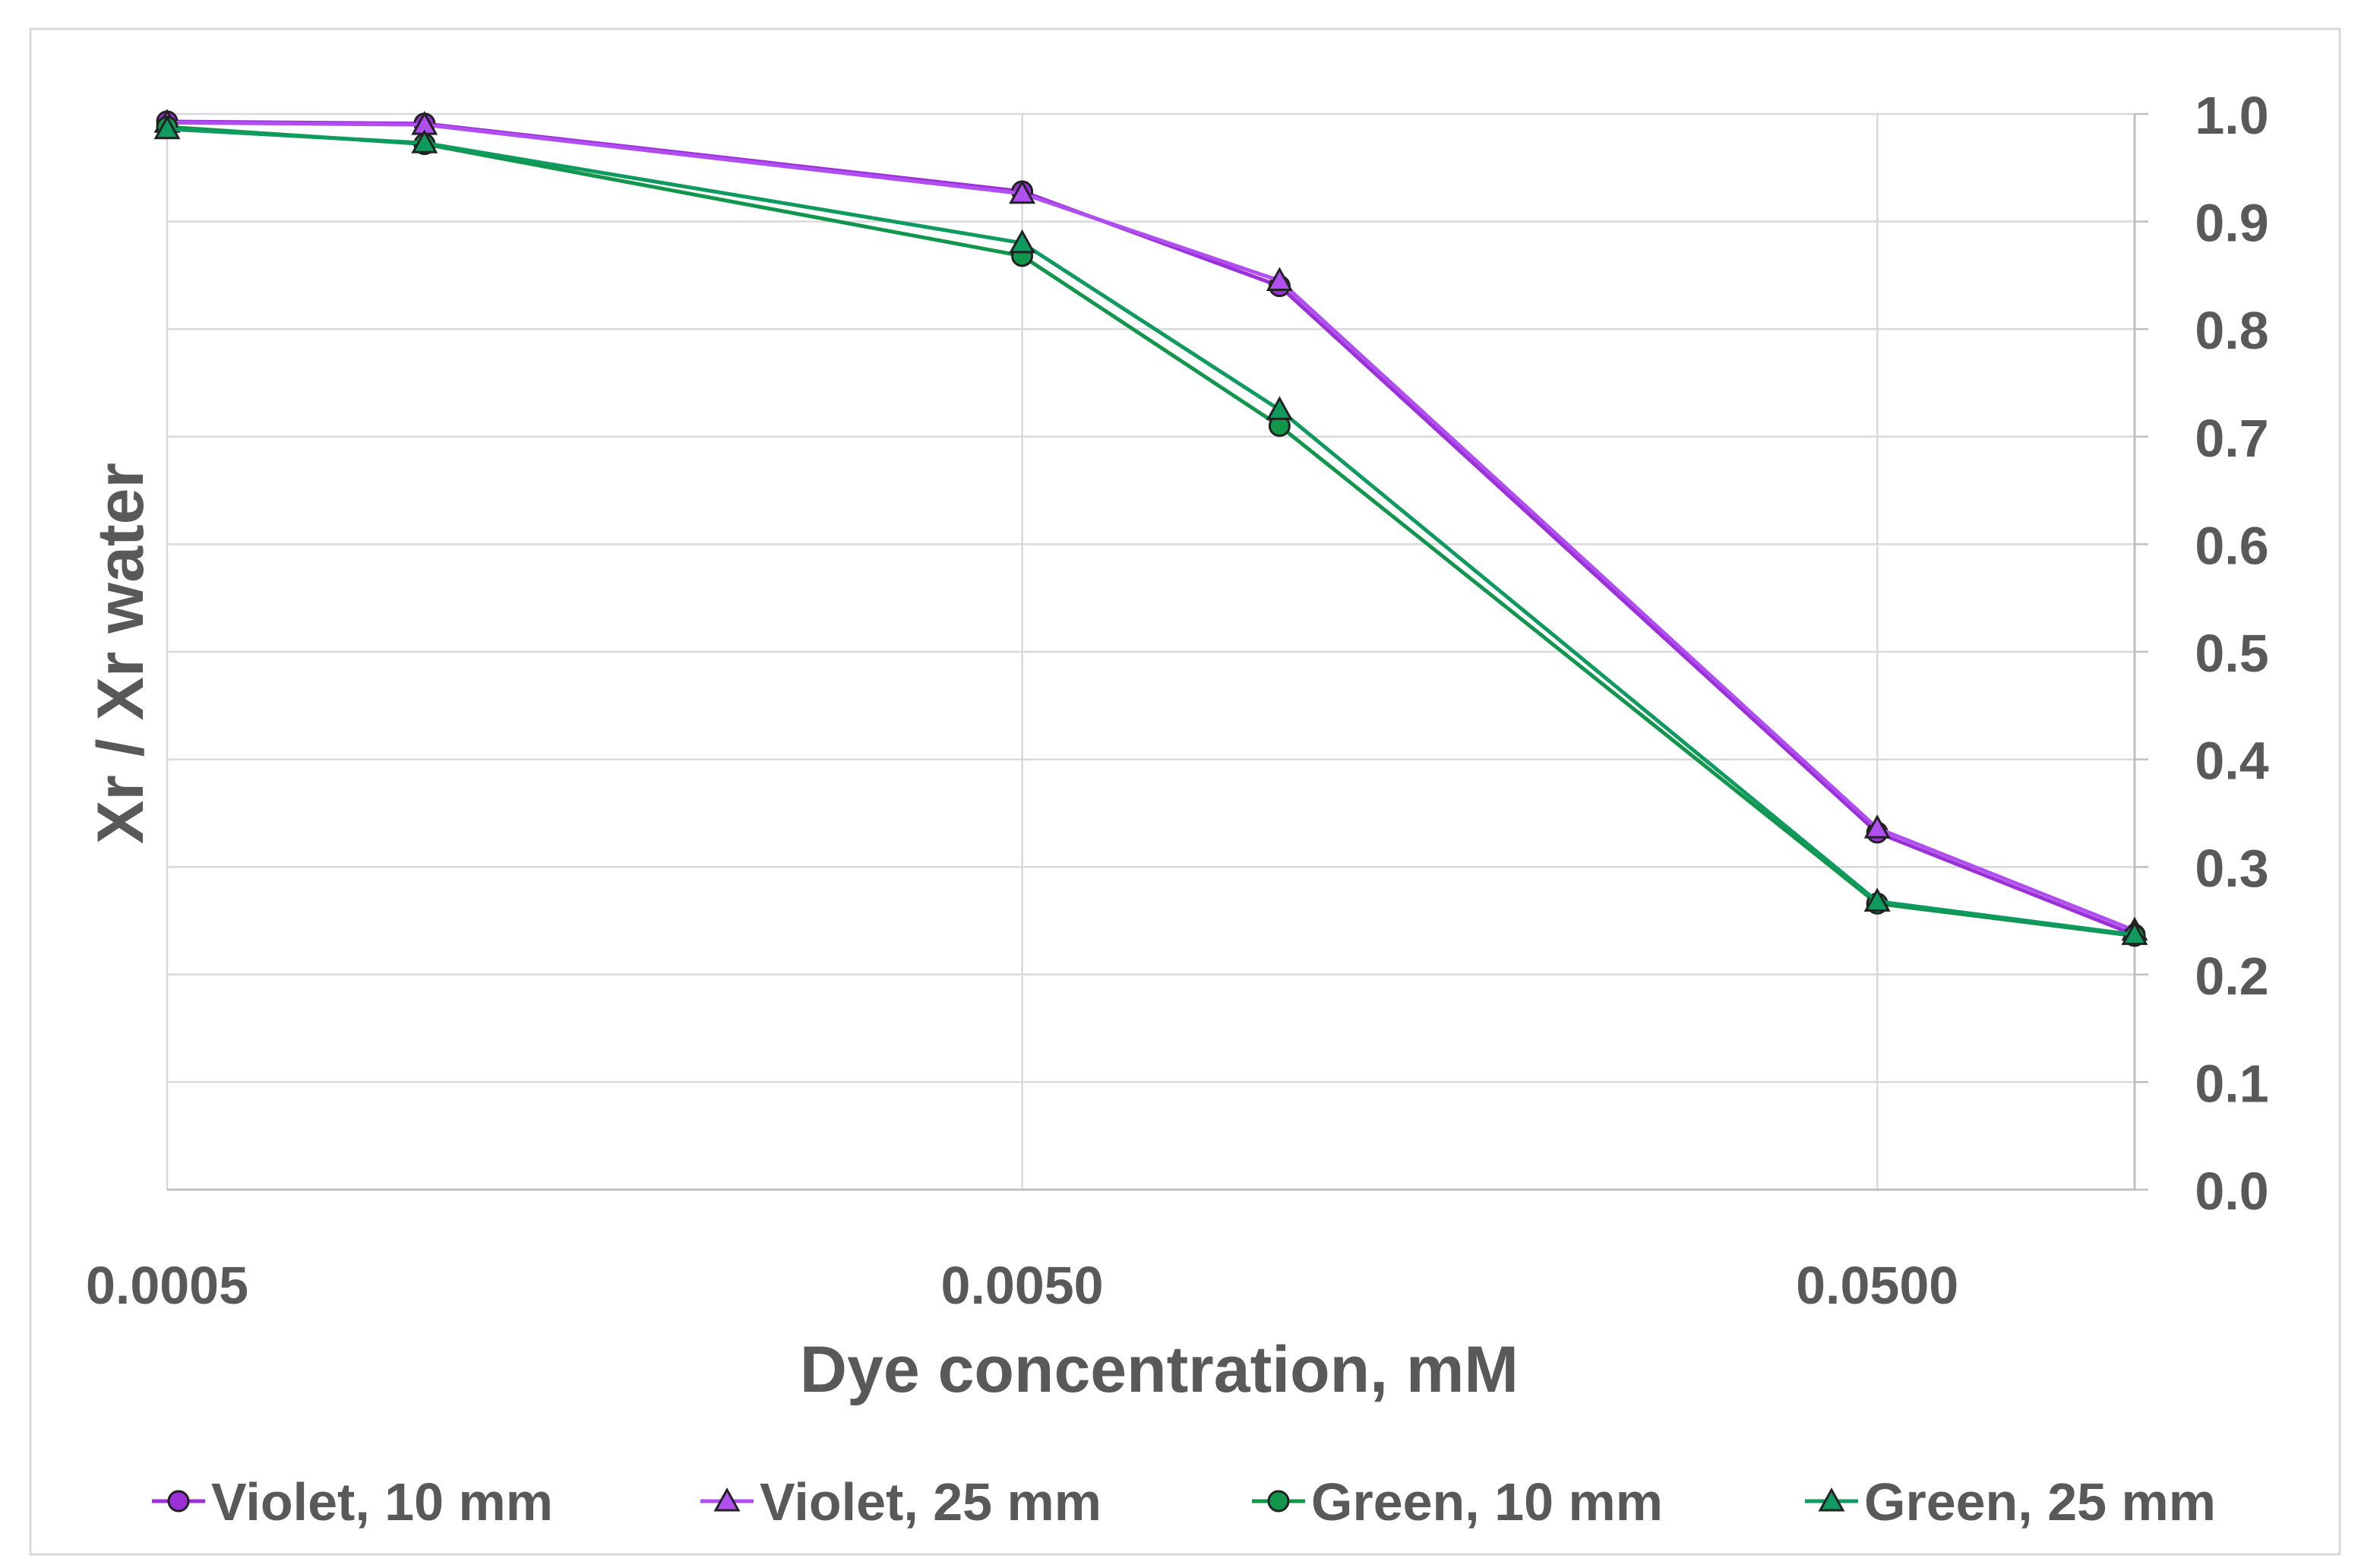  Describe the element at coordinates (2040, 1502) in the screenshot. I see `legend-label: Green, 25 mm` at that location.